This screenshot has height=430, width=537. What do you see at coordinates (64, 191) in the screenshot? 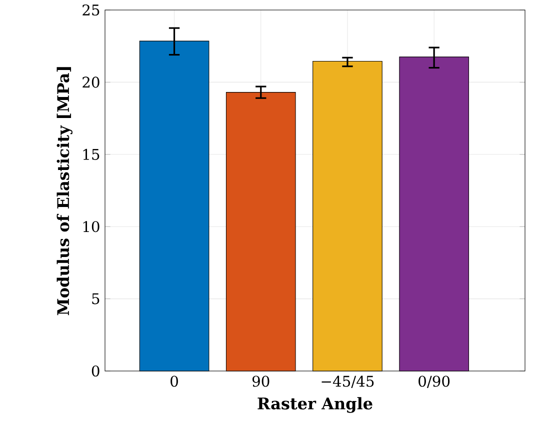
I see `y-axis-title: Modulus of Elasticity [MPa]` at bounding box center [64, 191].